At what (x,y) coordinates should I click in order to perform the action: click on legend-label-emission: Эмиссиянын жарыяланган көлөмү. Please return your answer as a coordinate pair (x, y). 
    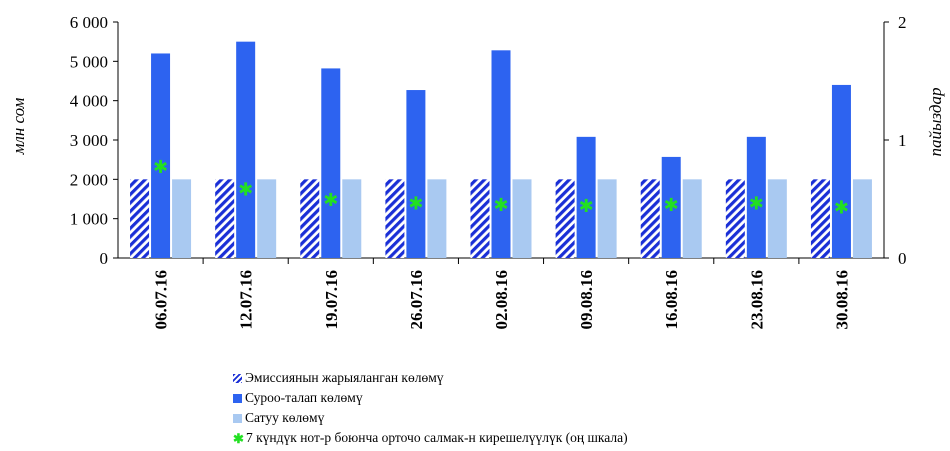
    Looking at the image, I should click on (344, 377).